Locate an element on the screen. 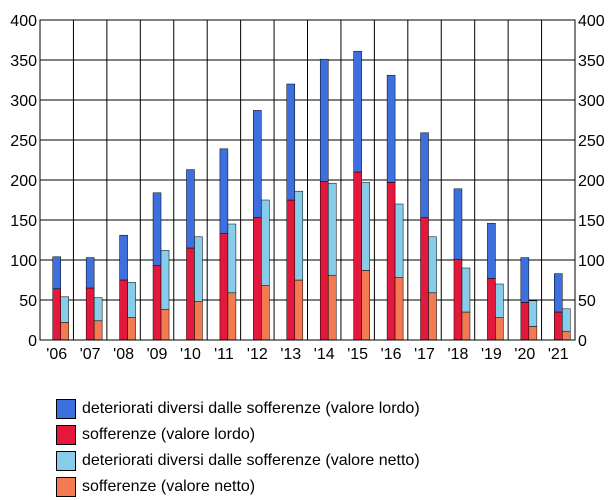 This screenshot has width=614, height=500. x-tick-label: '13 is located at coordinates (290, 354).